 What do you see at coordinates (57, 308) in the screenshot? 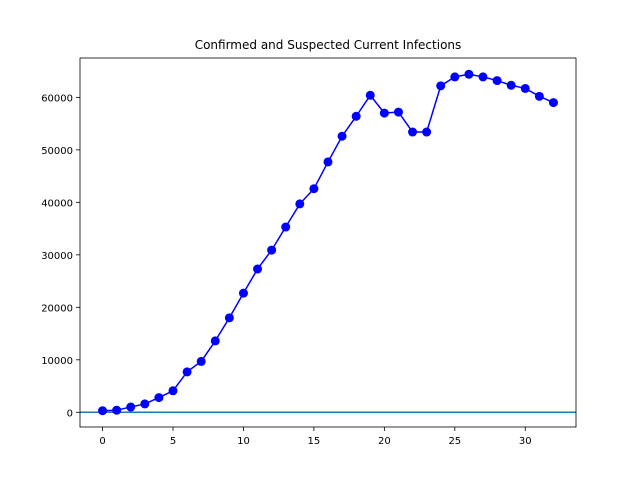
I see `y-tick-label: 20000` at bounding box center [57, 308].